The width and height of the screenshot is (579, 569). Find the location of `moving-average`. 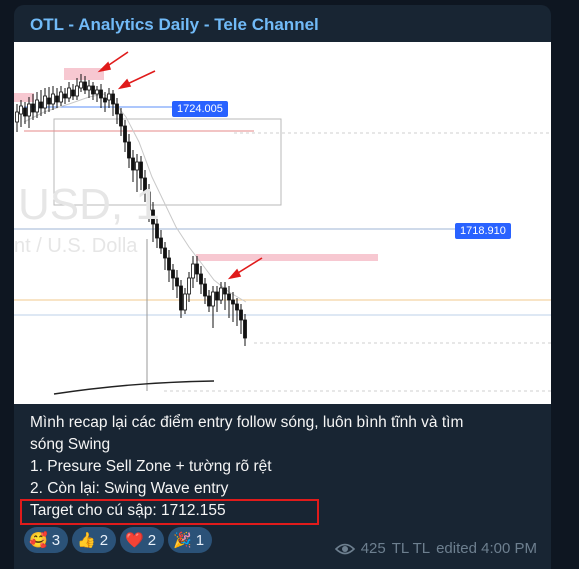

moving-average is located at coordinates (135, 198).